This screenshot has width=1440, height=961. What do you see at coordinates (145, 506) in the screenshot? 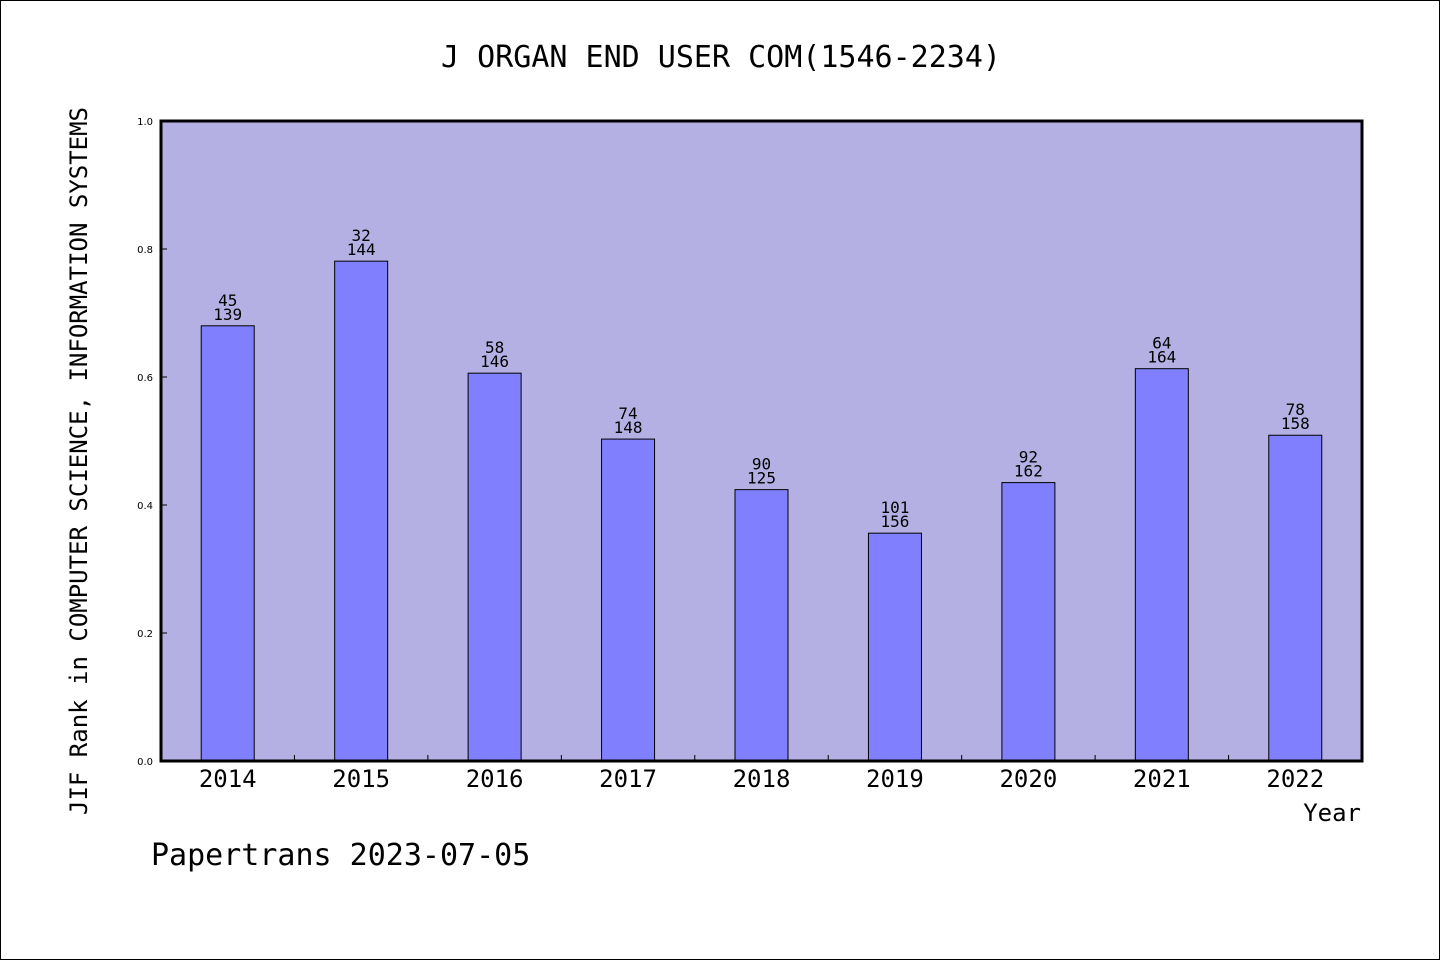
I see `y-tick-label-0.4: 0.4` at bounding box center [145, 506].